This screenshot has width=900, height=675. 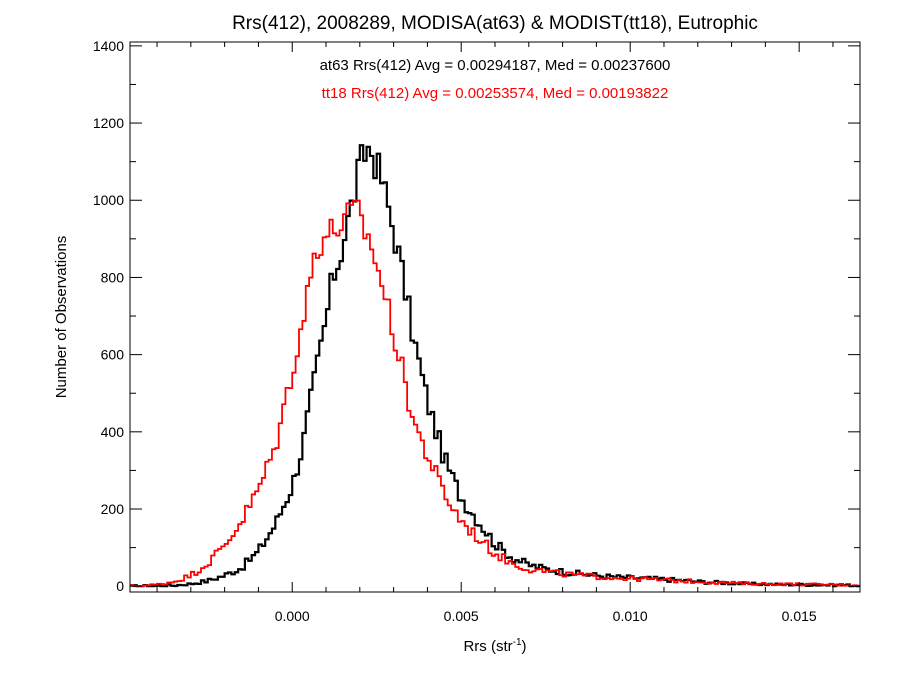 What do you see at coordinates (113, 277) in the screenshot?
I see `y-tick-label: 800` at bounding box center [113, 277].